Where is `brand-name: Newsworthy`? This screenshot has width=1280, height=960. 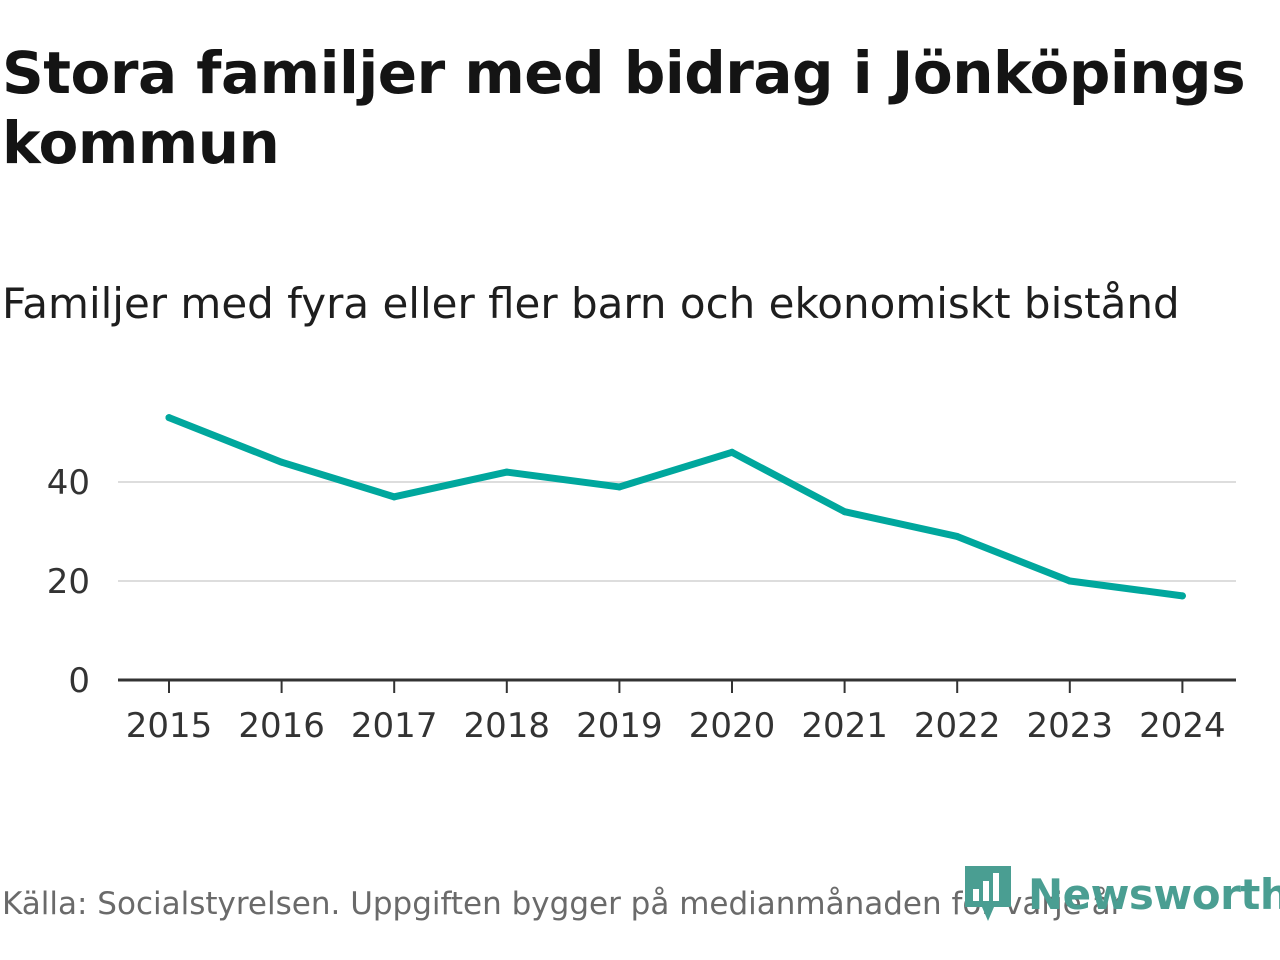
brand-name: Newsworthy is located at coordinates (1154, 894).